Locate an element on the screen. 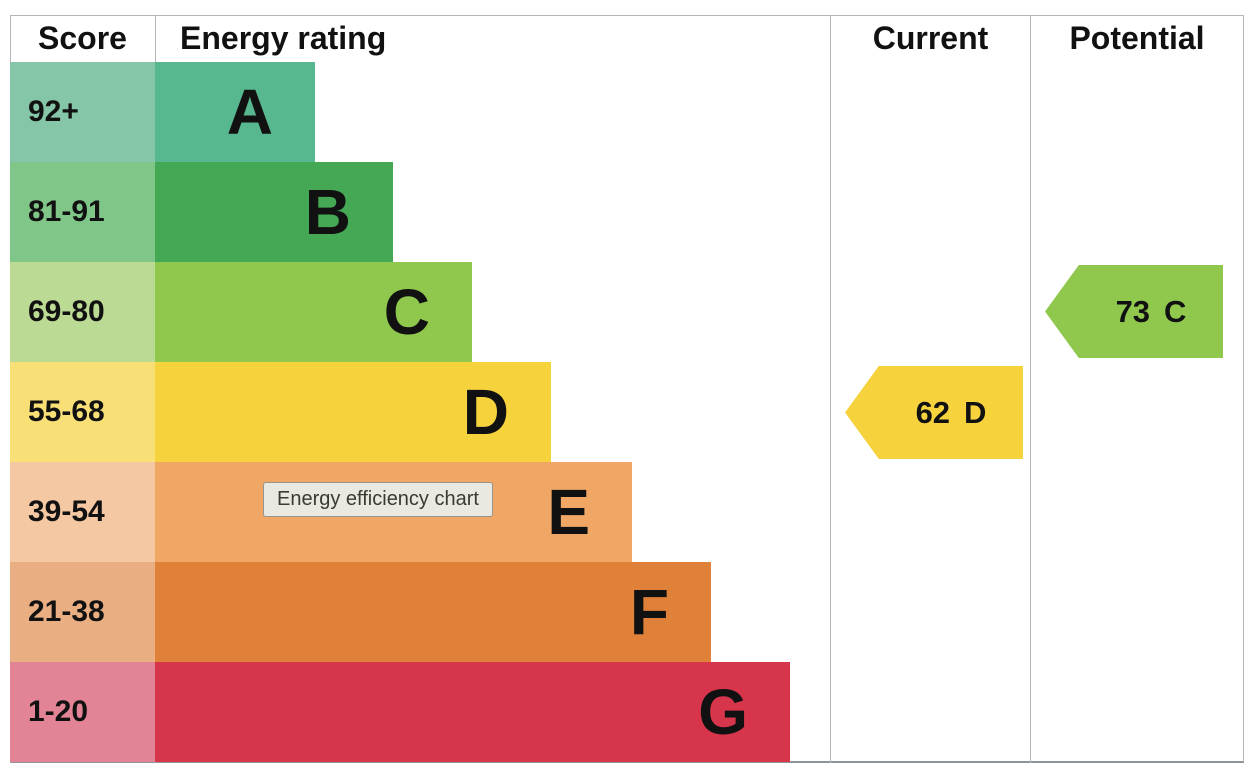 The image size is (1254, 784). band-score-label: 92+ is located at coordinates (53, 111).